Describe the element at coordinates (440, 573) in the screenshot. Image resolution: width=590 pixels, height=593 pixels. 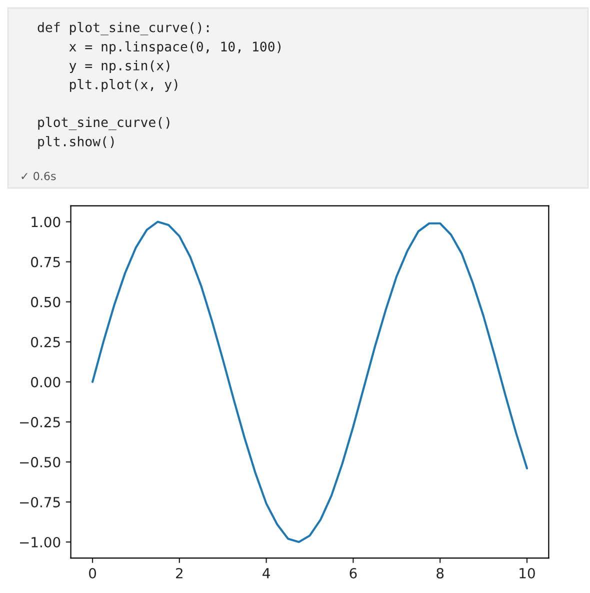
I see `x-tick-label: 8` at that location.